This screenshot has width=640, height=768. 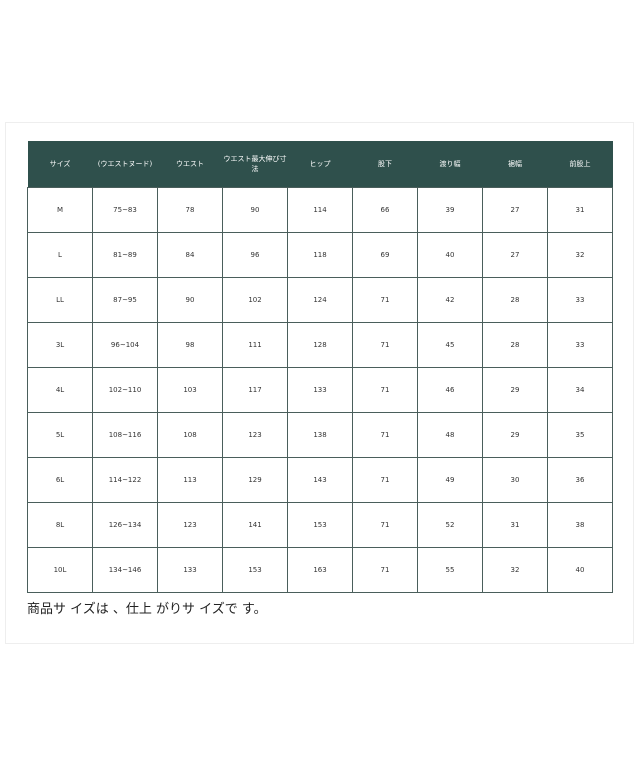 What do you see at coordinates (450, 480) in the screenshot?
I see `table-cell: 49` at bounding box center [450, 480].